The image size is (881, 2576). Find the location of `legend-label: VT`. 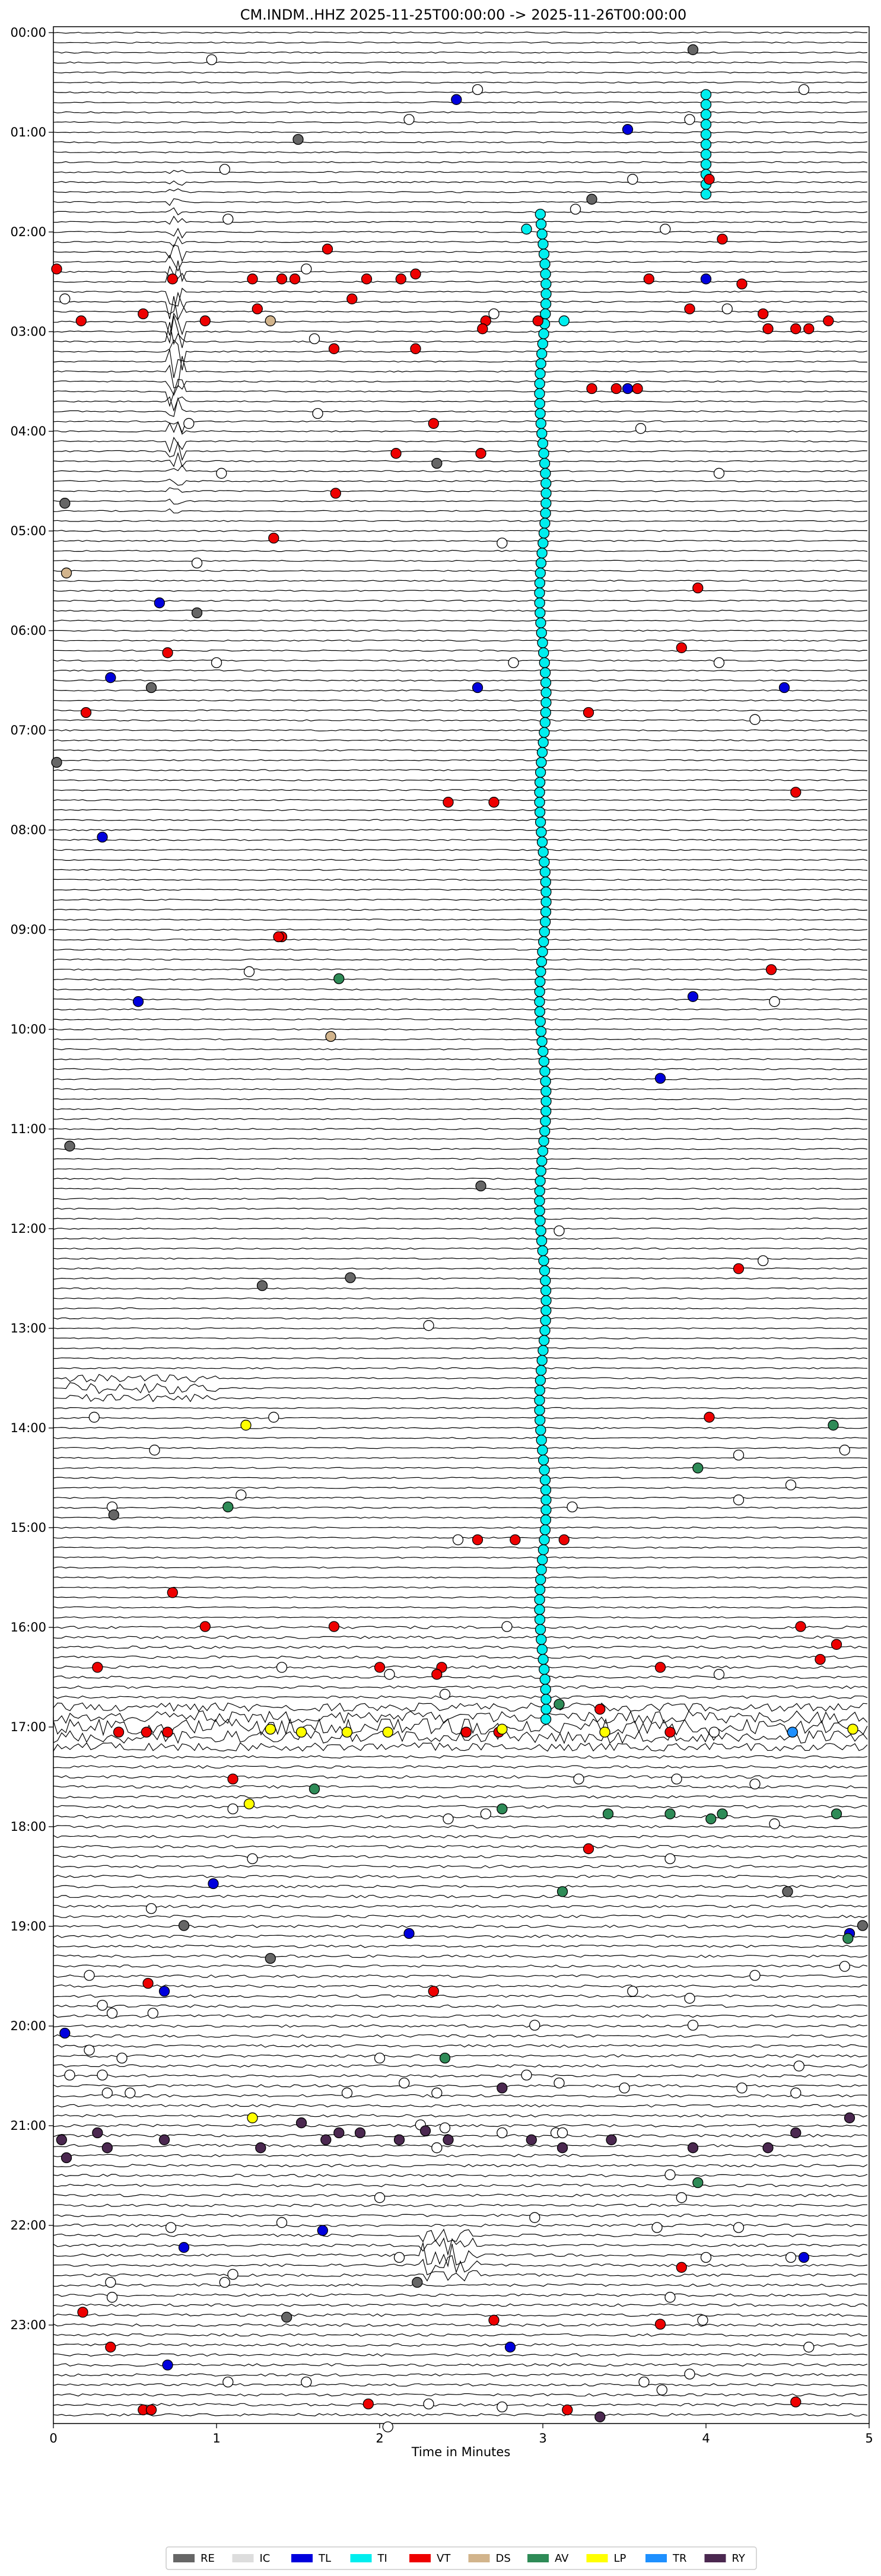

legend-label: VT is located at coordinates (444, 2558).